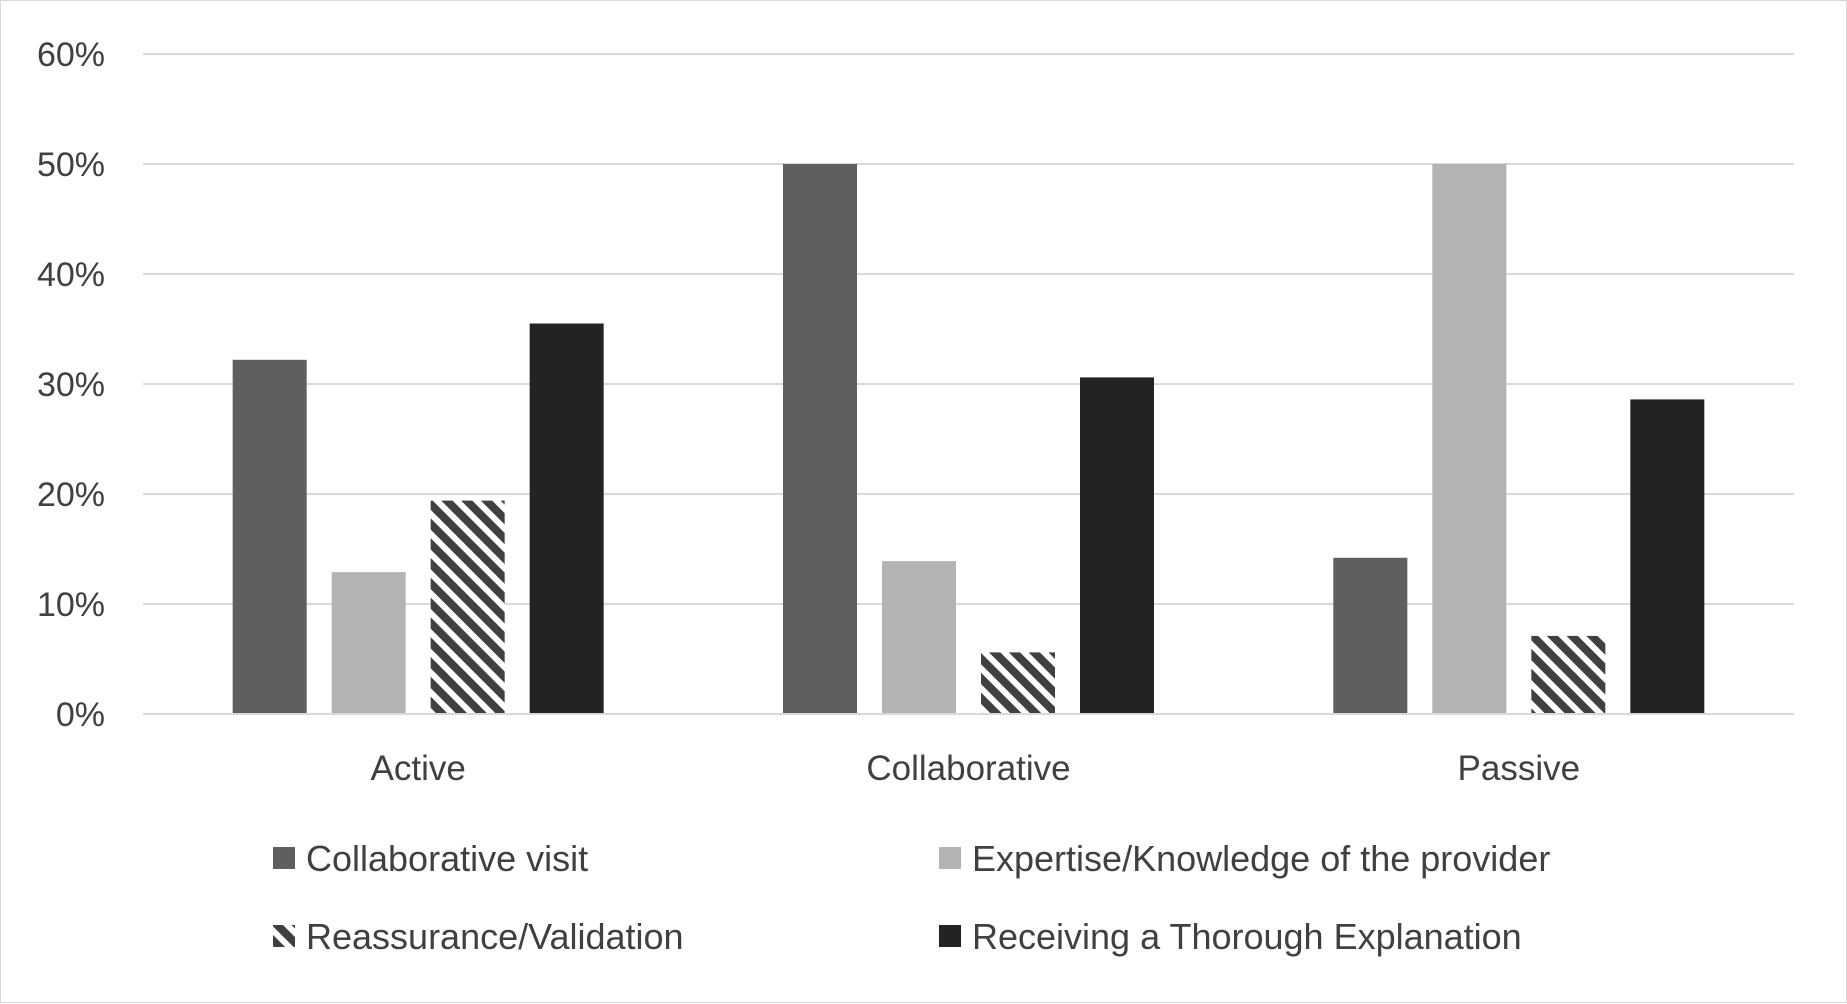 This screenshot has width=1847, height=1004. What do you see at coordinates (71, 275) in the screenshot?
I see `y-tick-label: 40%` at bounding box center [71, 275].